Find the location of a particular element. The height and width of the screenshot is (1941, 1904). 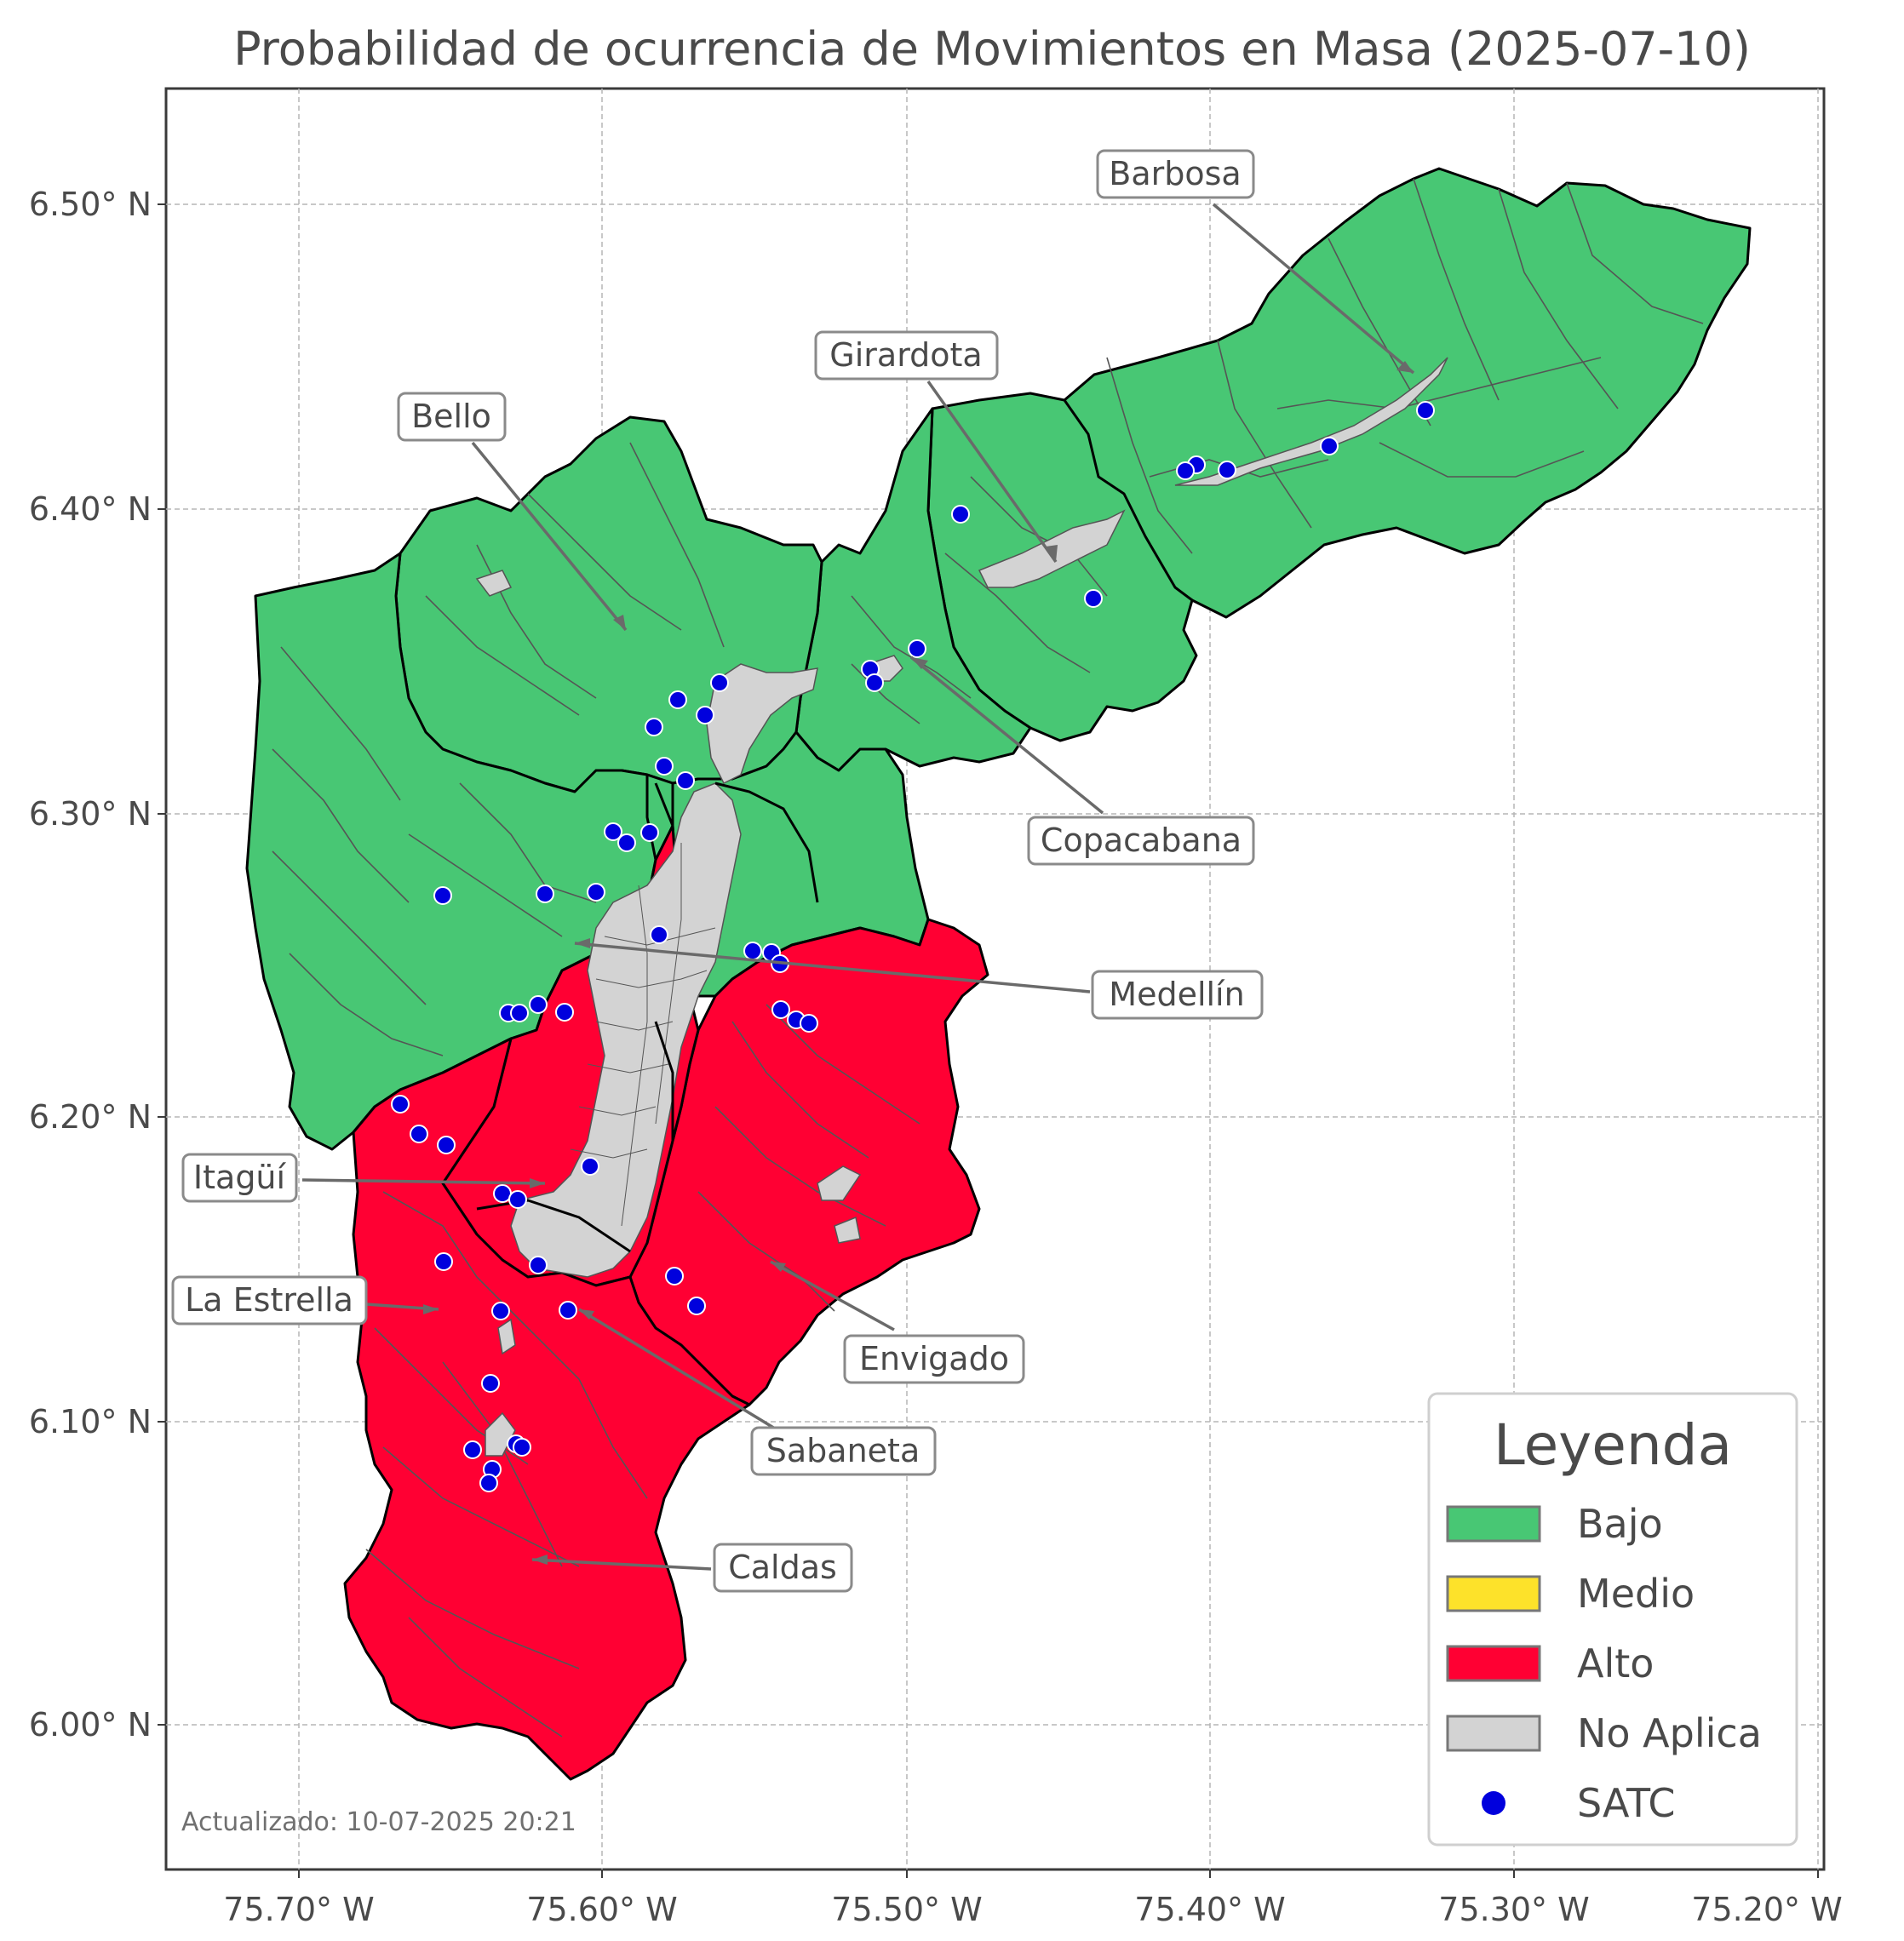

label-caldas: Caldas is located at coordinates (782, 1567).